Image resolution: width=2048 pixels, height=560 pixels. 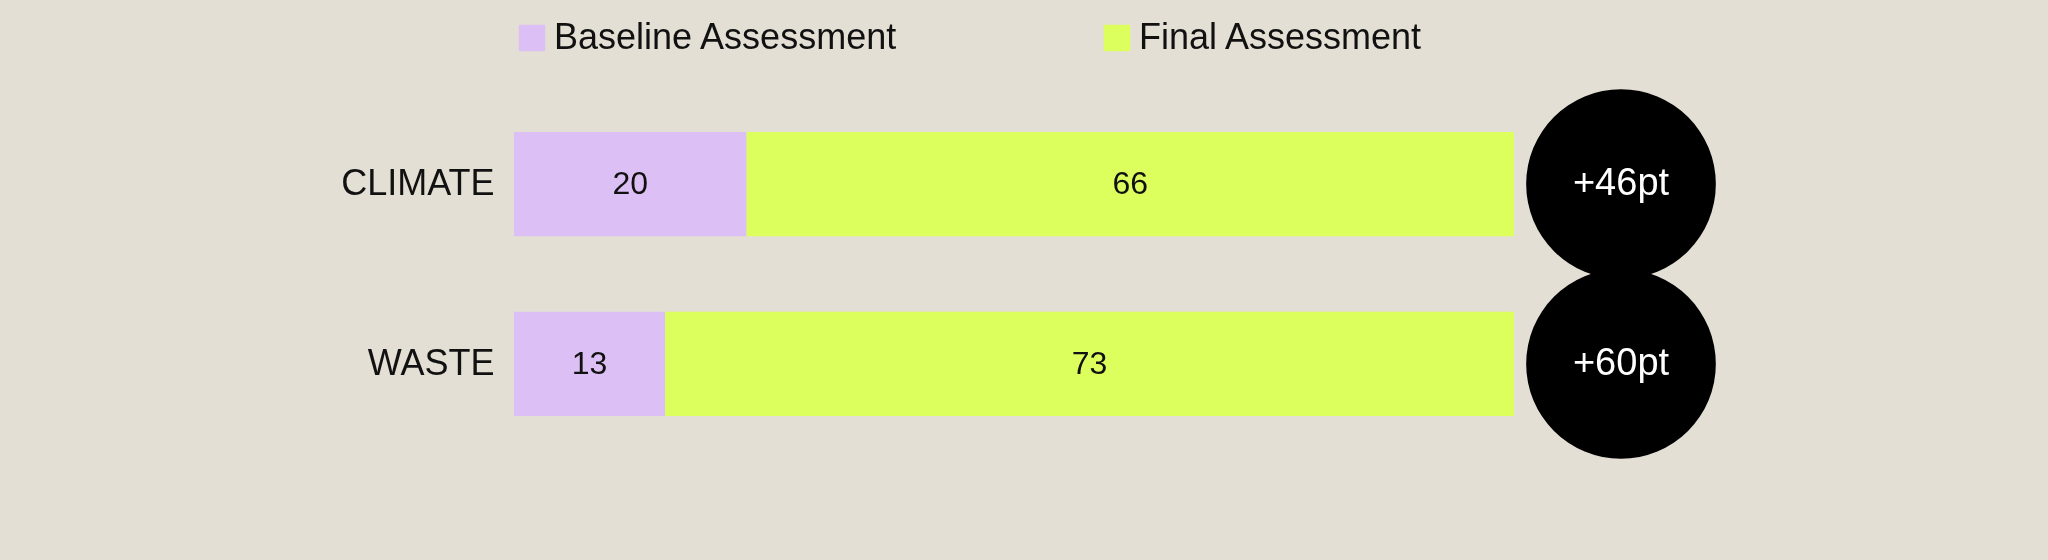 What do you see at coordinates (630, 183) in the screenshot?
I see `data-label: 20` at bounding box center [630, 183].